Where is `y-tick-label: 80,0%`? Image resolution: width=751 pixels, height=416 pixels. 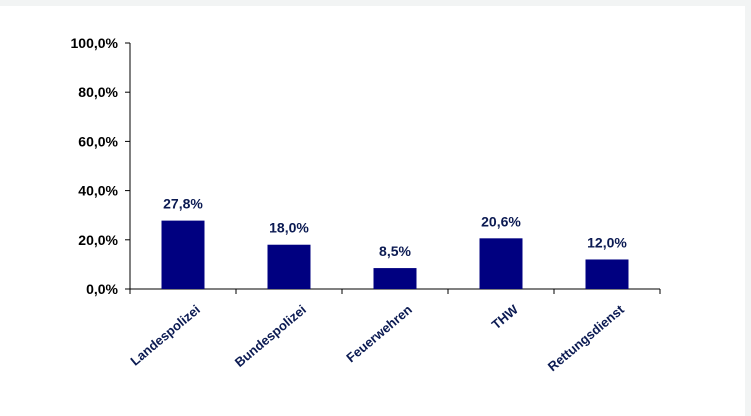 y-tick-label: 80,0% is located at coordinates (98, 92).